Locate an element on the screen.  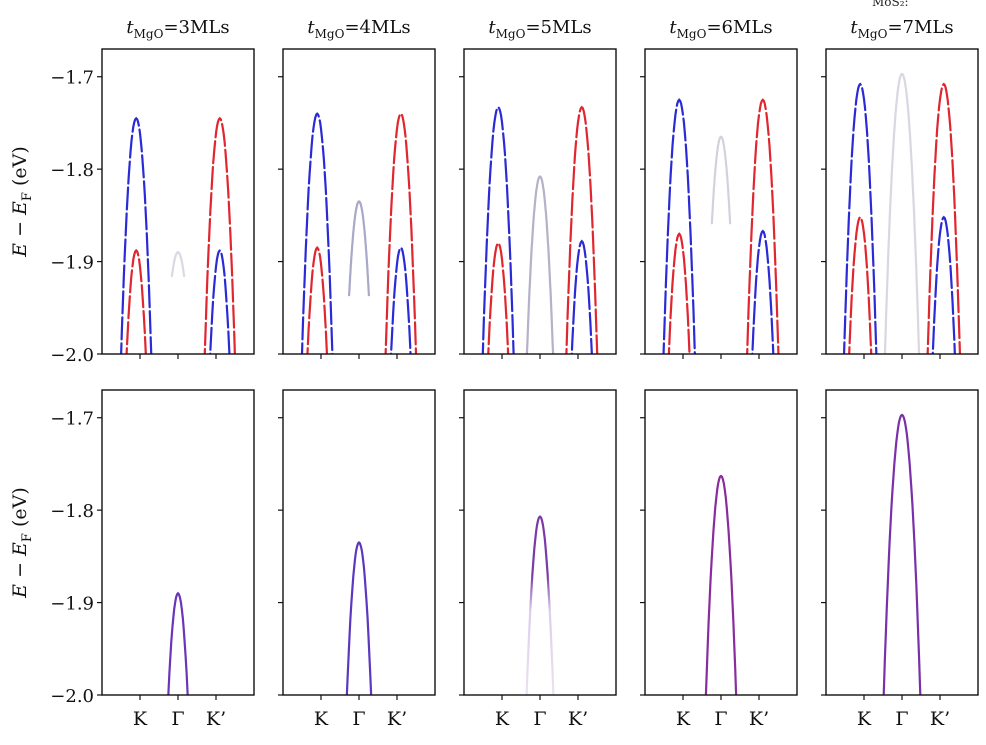
panel-r0-c3: tMgO=6MLs is located at coordinates (719, 188).